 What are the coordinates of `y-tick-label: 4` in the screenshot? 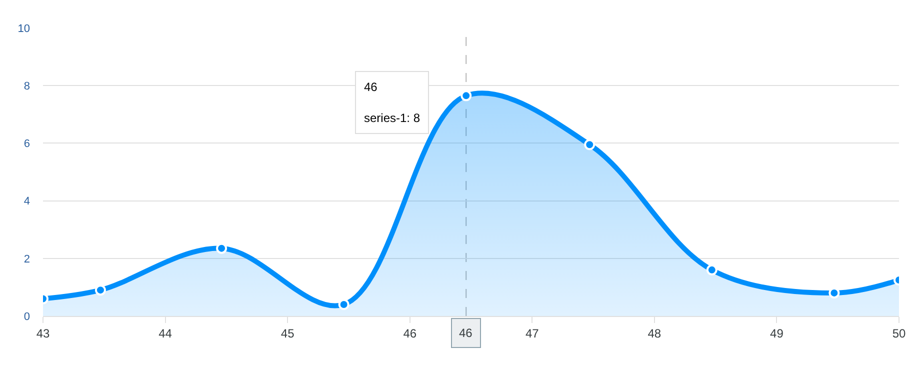 It's located at (27, 202).